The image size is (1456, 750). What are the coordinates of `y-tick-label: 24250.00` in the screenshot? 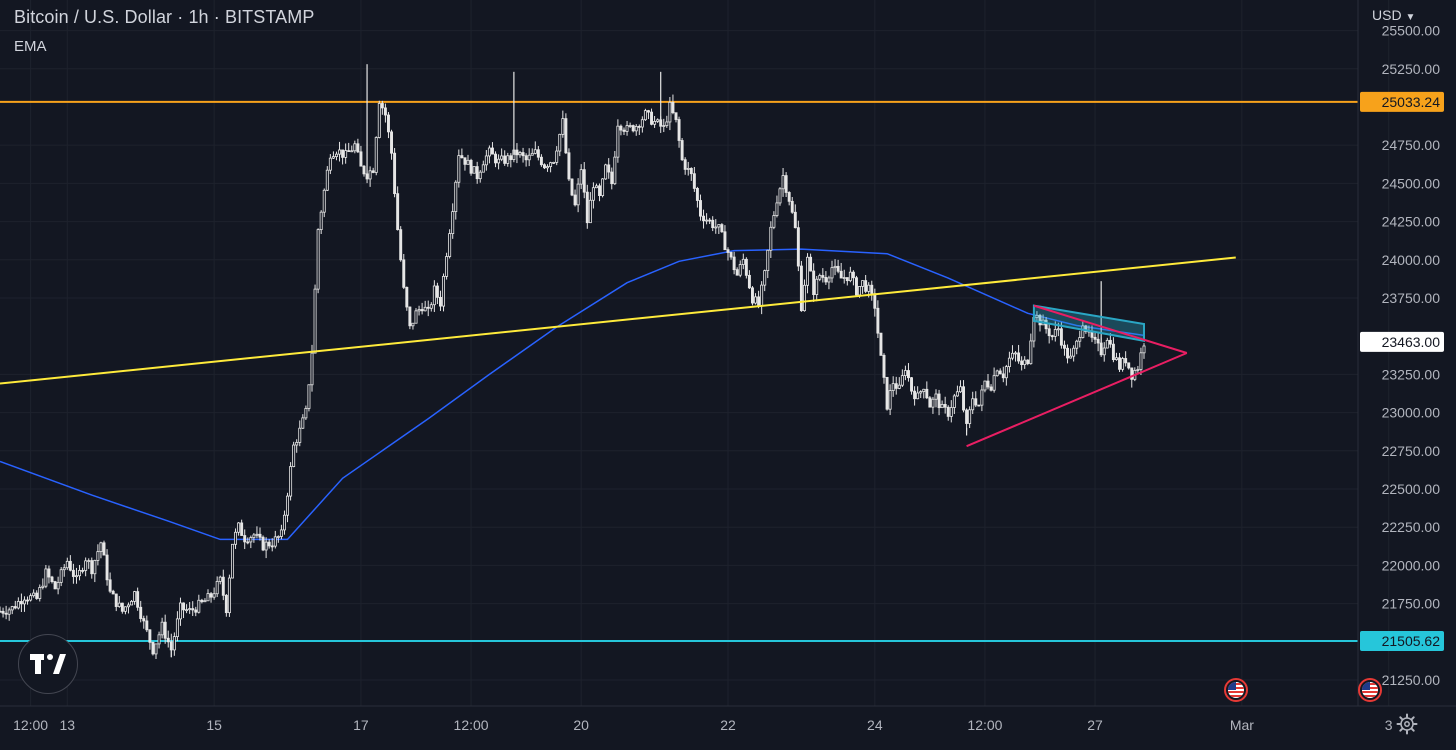 It's located at (1411, 222).